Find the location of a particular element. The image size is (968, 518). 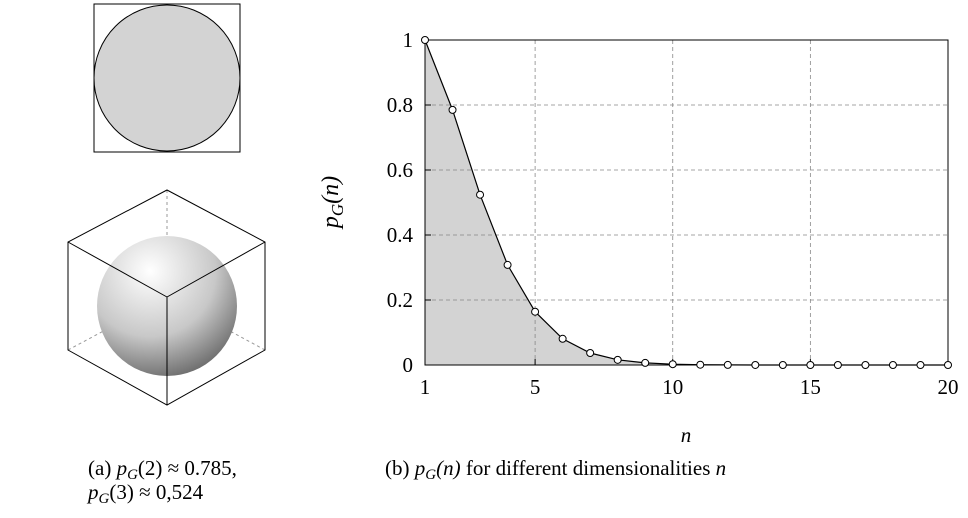

sphere-in-cube is located at coordinates (166, 297).